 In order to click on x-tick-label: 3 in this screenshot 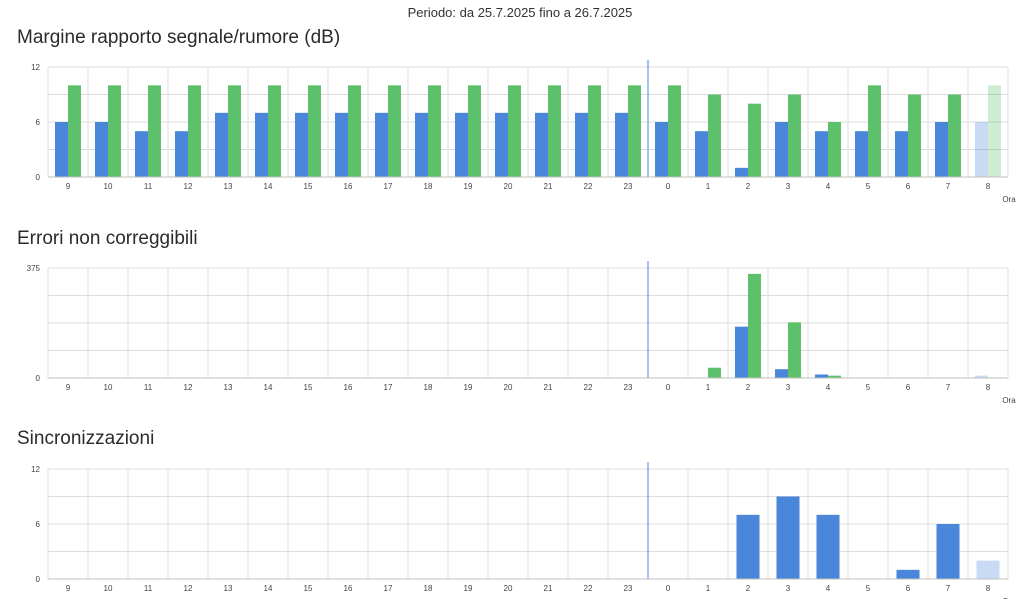, I will do `click(788, 186)`.